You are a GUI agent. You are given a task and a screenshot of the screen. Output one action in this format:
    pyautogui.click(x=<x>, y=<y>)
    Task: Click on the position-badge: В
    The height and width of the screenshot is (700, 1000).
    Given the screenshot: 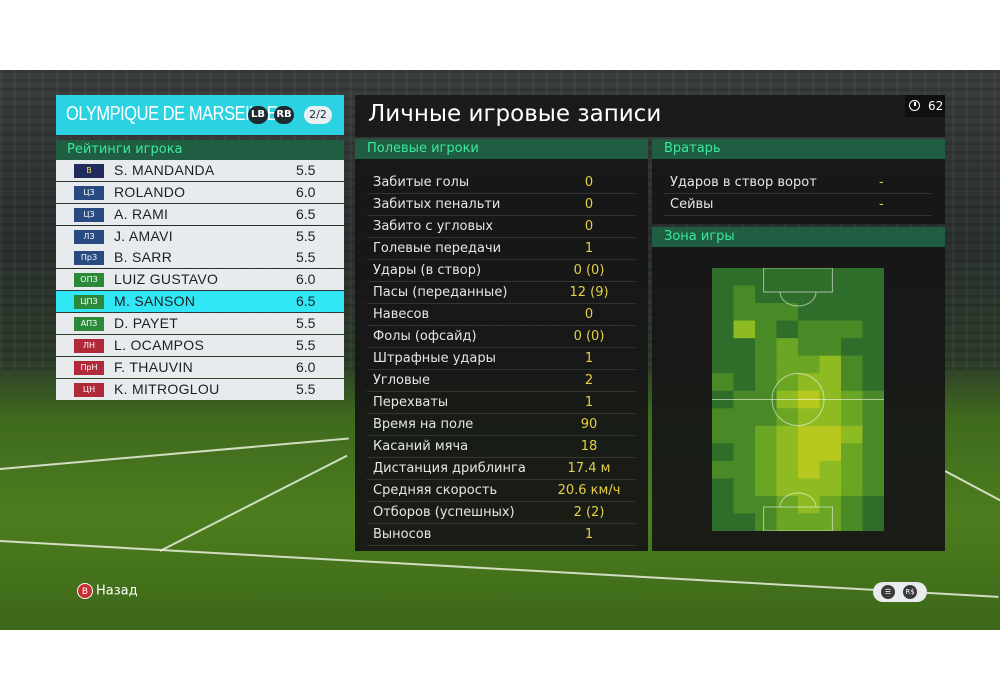 What is the action you would take?
    pyautogui.click(x=89, y=171)
    